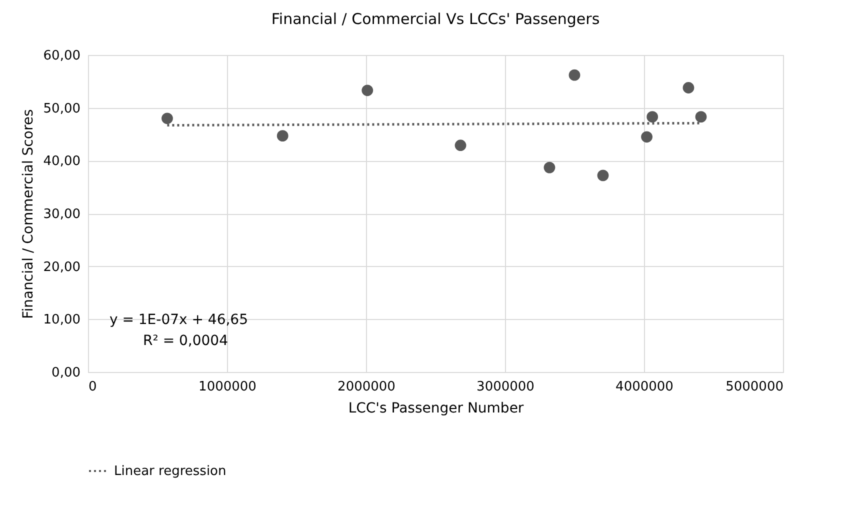 The width and height of the screenshot is (859, 521). I want to click on x-tick-label: 0, so click(92, 387).